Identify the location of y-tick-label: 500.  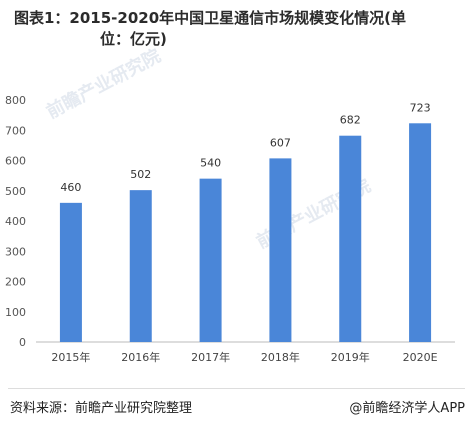
(15, 191).